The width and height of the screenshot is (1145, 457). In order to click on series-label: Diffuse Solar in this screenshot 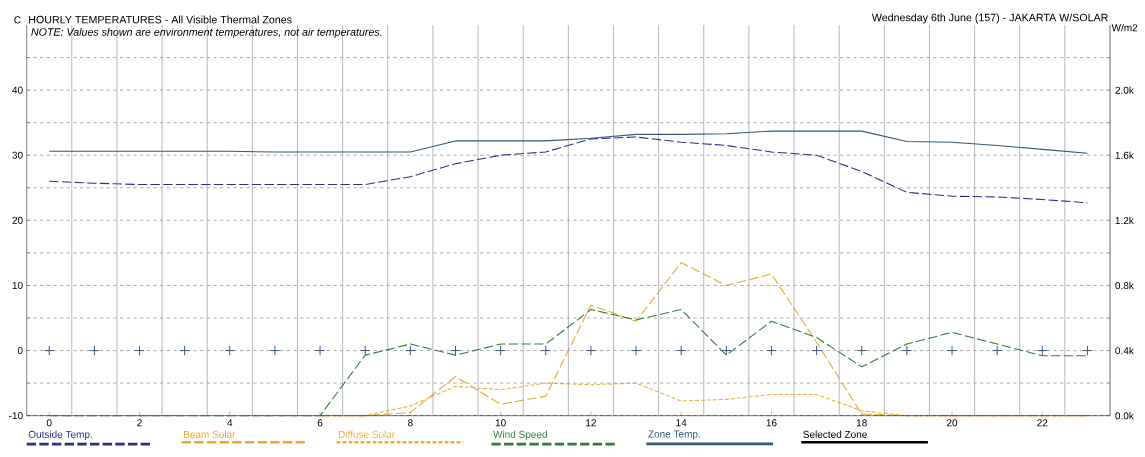, I will do `click(366, 434)`.